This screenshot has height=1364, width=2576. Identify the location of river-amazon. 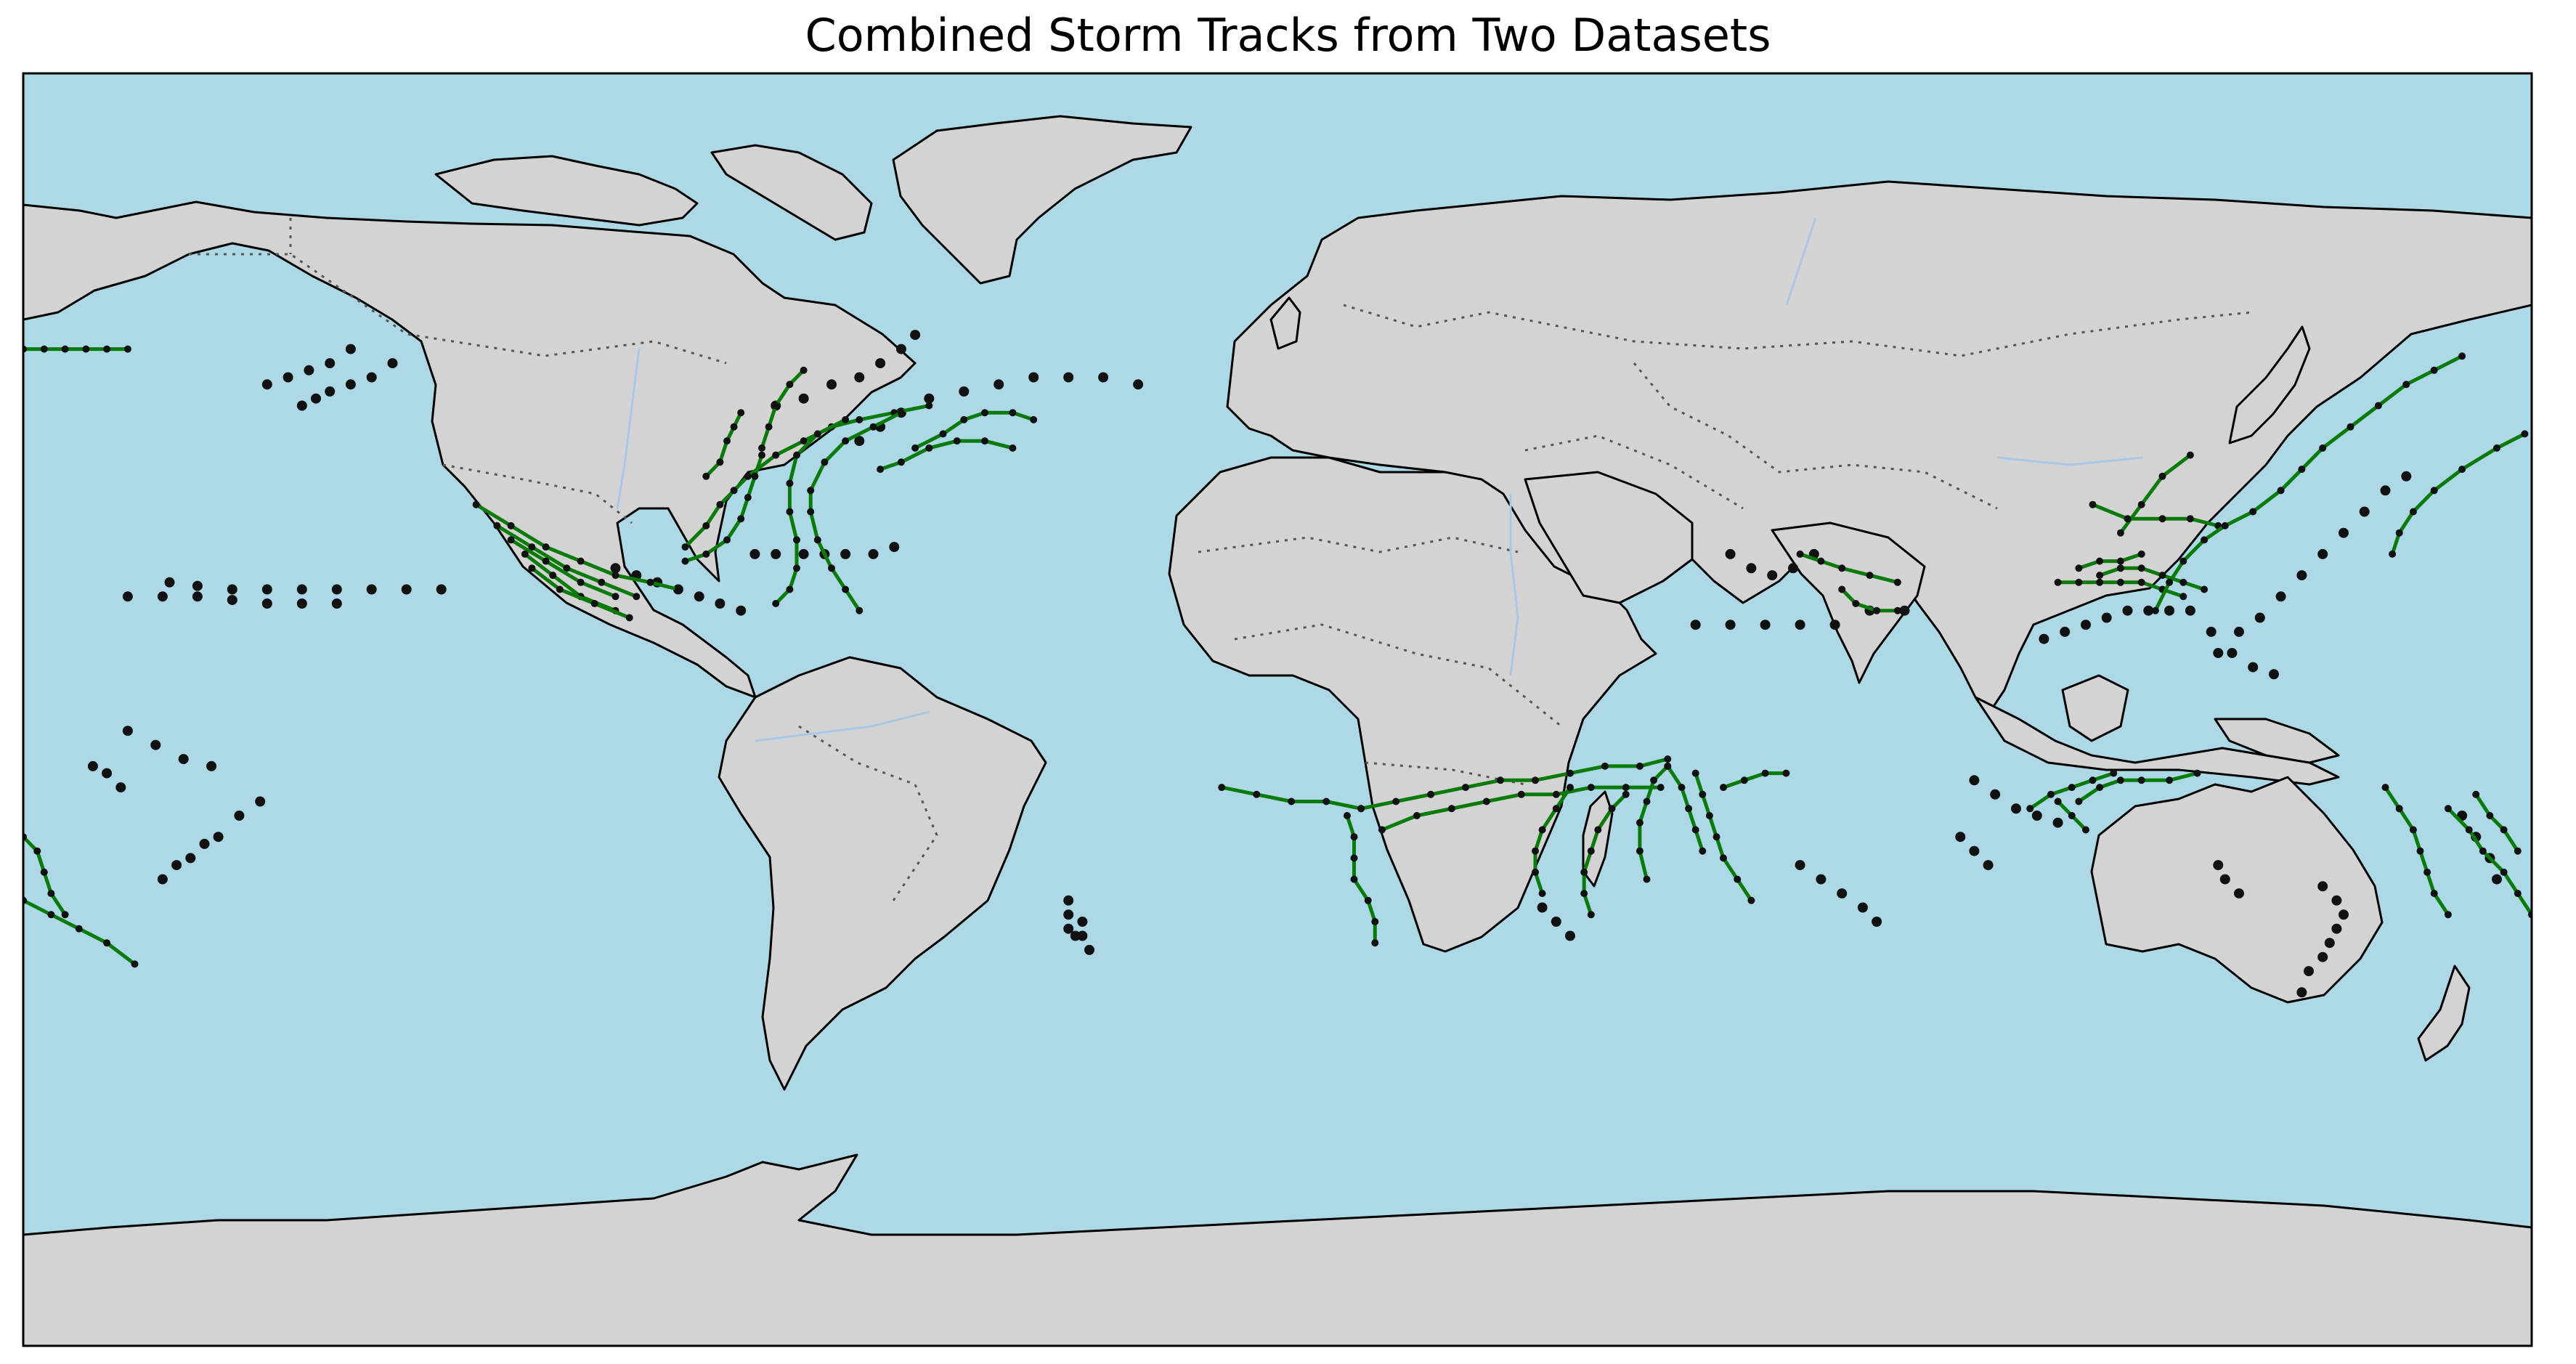
(843, 726).